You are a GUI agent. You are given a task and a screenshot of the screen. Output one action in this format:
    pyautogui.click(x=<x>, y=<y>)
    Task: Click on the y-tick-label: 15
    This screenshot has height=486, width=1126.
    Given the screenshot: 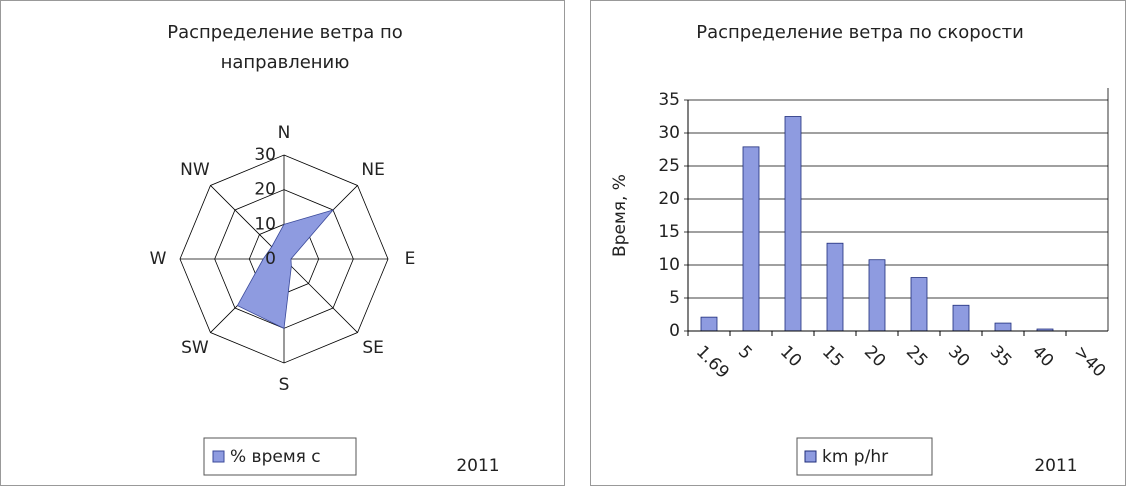 What is the action you would take?
    pyautogui.click(x=669, y=232)
    